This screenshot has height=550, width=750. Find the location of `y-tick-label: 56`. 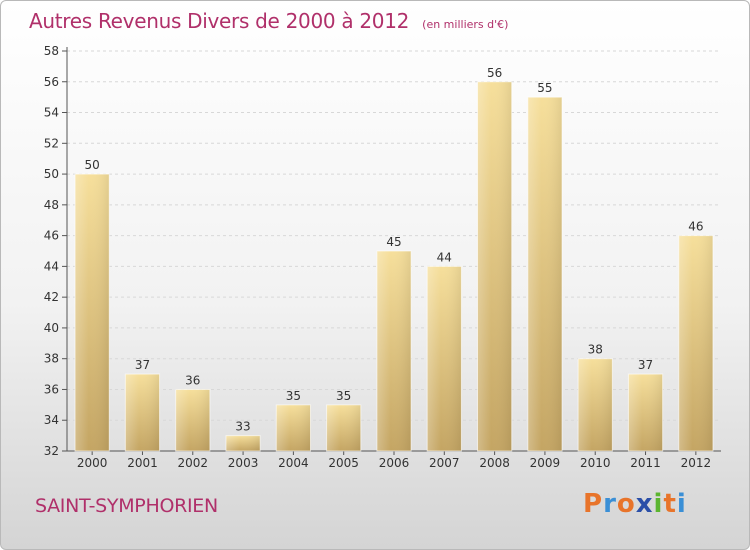

y-tick-label: 56 is located at coordinates (51, 82).